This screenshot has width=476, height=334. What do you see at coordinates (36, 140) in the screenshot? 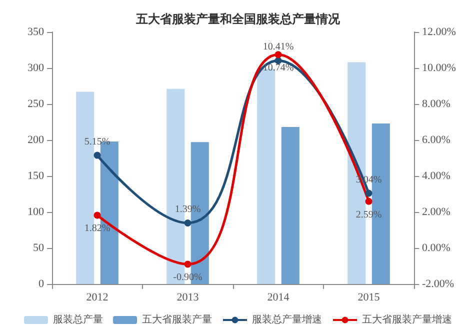
I see `y-tick-label: 200` at bounding box center [36, 140].